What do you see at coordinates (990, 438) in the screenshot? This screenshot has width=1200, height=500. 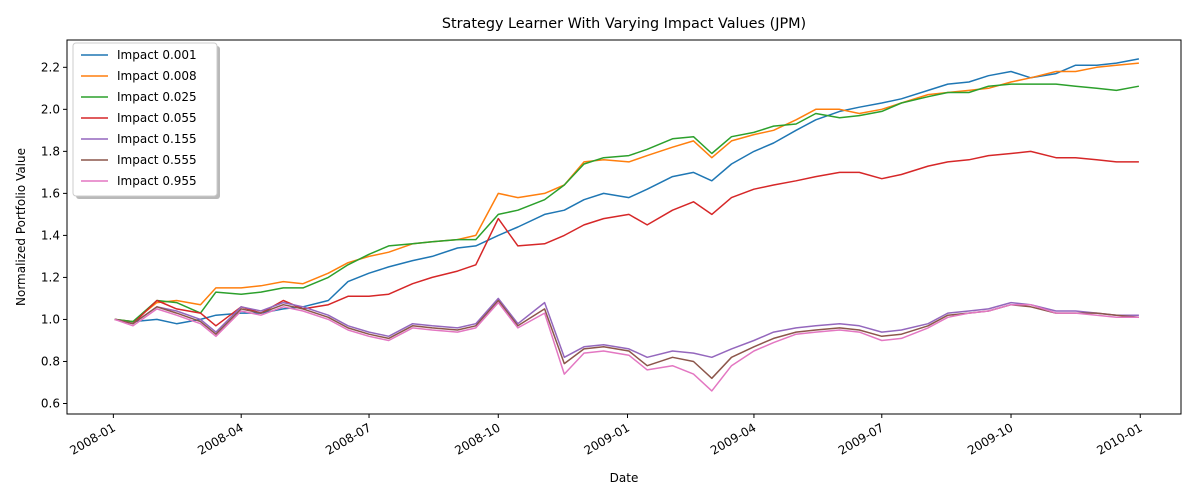 I see `x-tick-label: 2009-10` at bounding box center [990, 438].